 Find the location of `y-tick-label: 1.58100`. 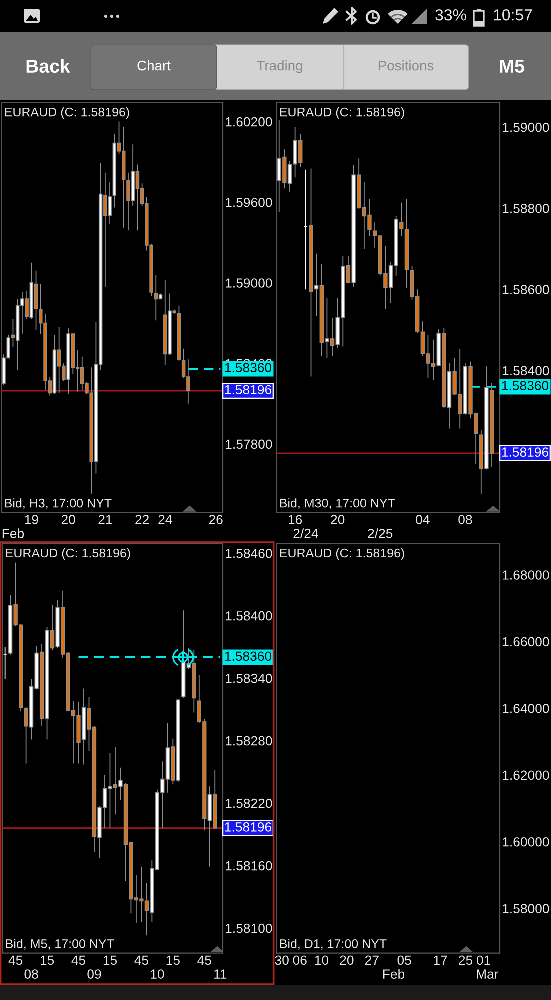

y-tick-label: 1.58100 is located at coordinates (249, 929).